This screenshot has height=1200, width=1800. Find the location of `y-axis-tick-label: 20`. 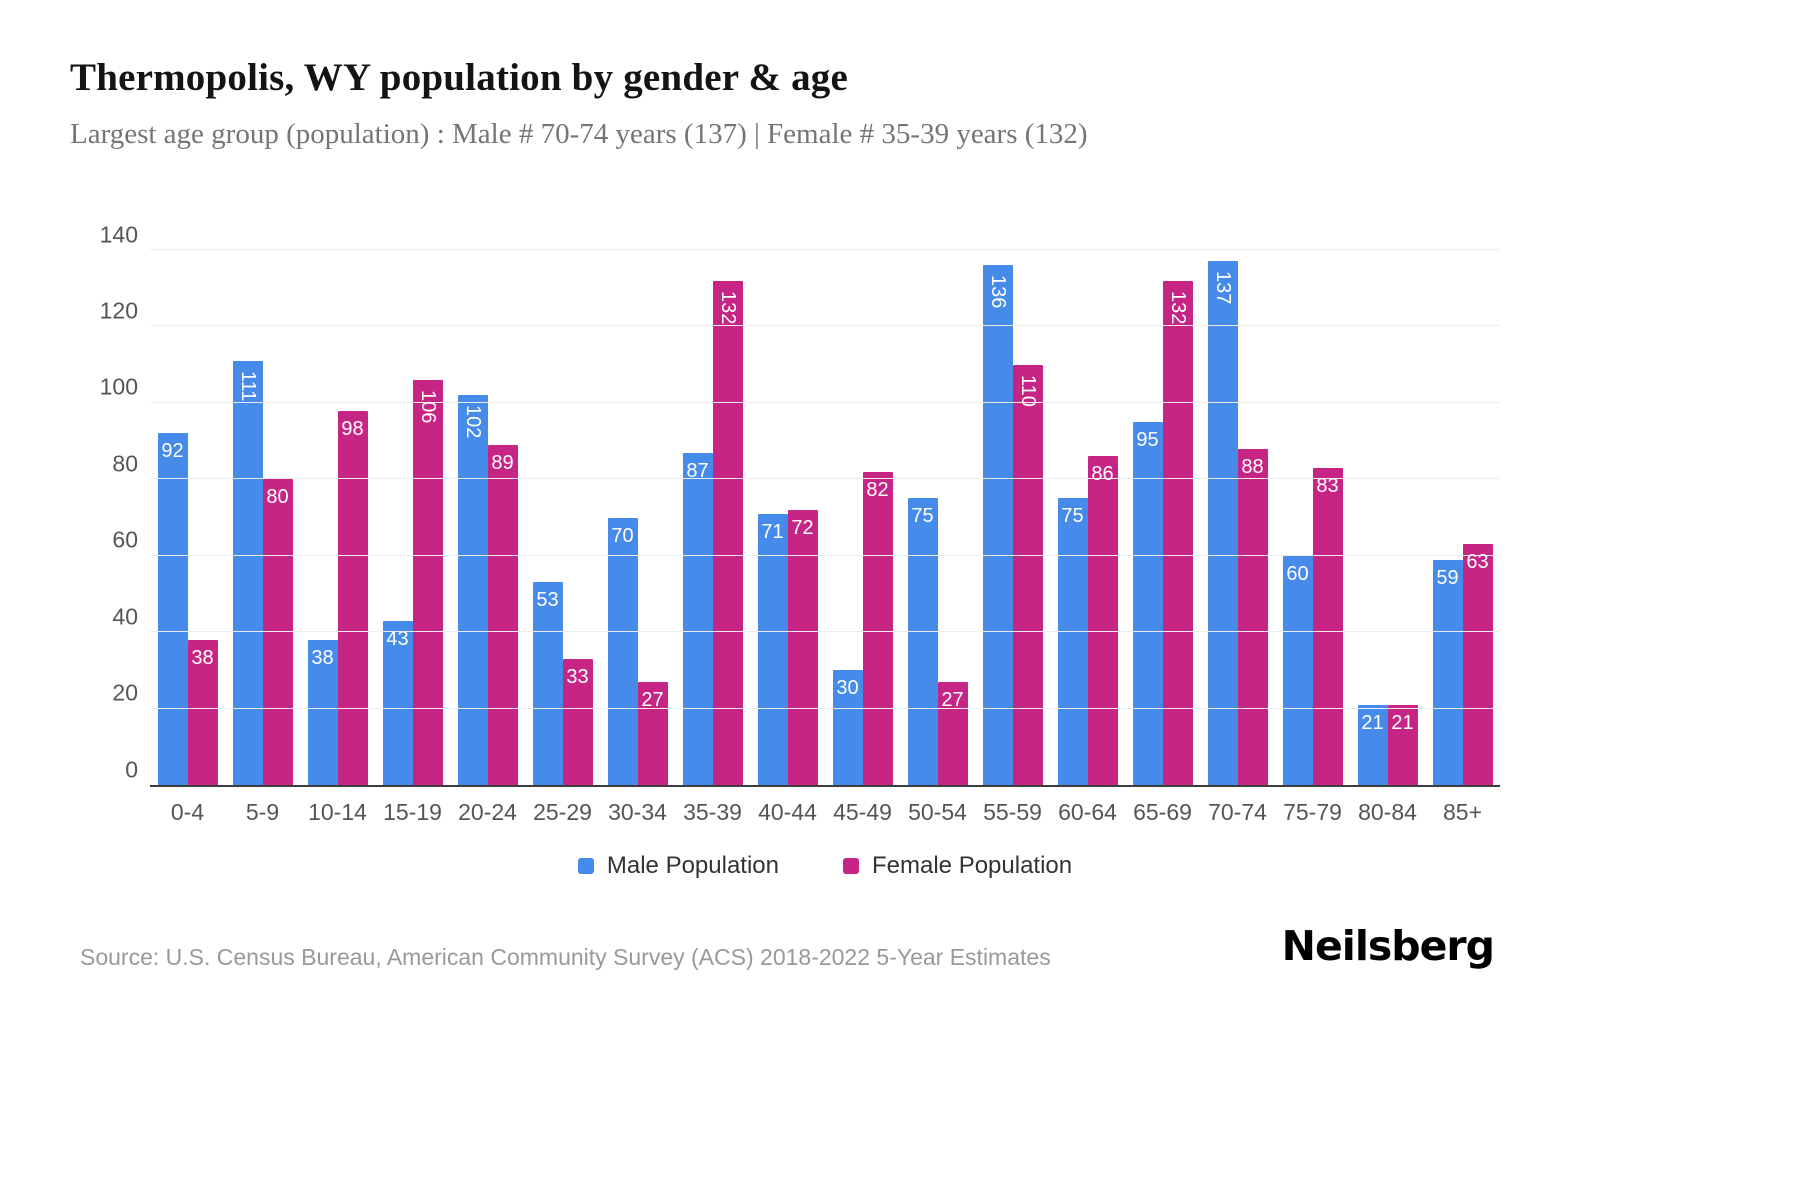

y-axis-tick-label: 20 is located at coordinates (125, 692).